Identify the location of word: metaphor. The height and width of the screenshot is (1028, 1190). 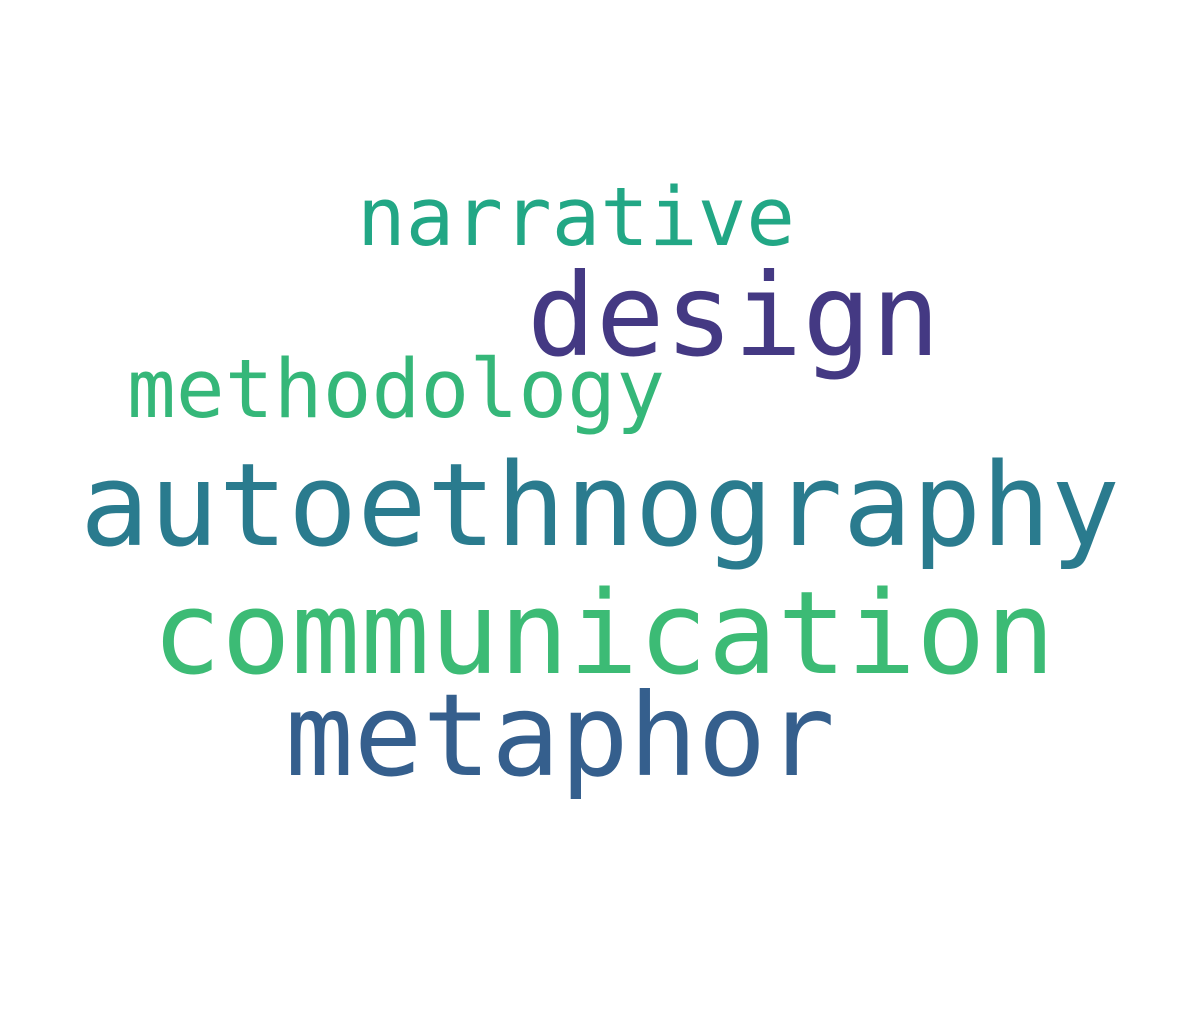
(560, 735).